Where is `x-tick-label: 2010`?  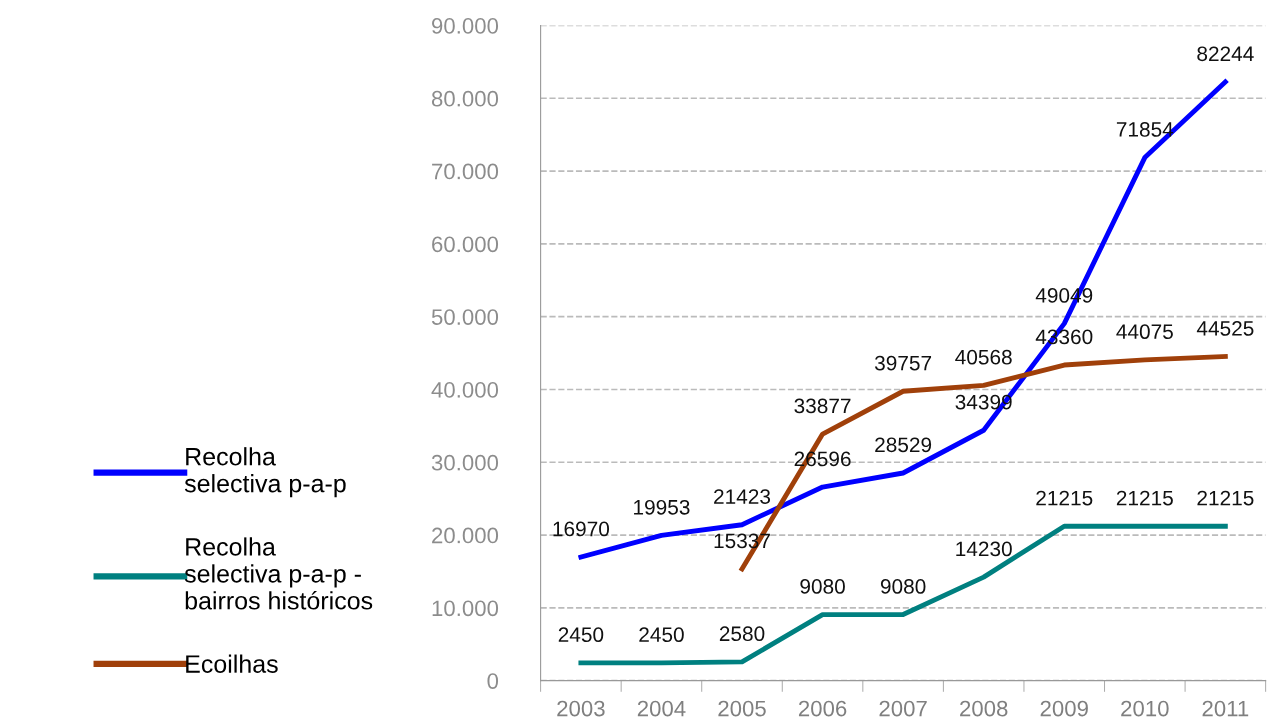 x-tick-label: 2010 is located at coordinates (1145, 708).